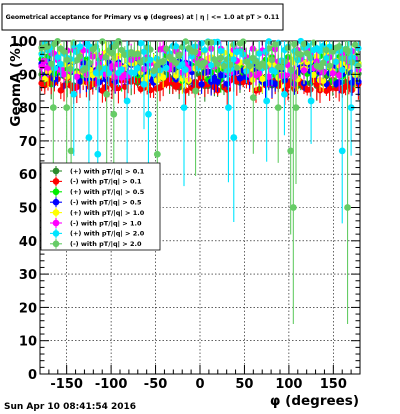 The image size is (400, 414). I want to click on legend-entry: (-) with pT/|q| > 0.5, so click(96, 202).